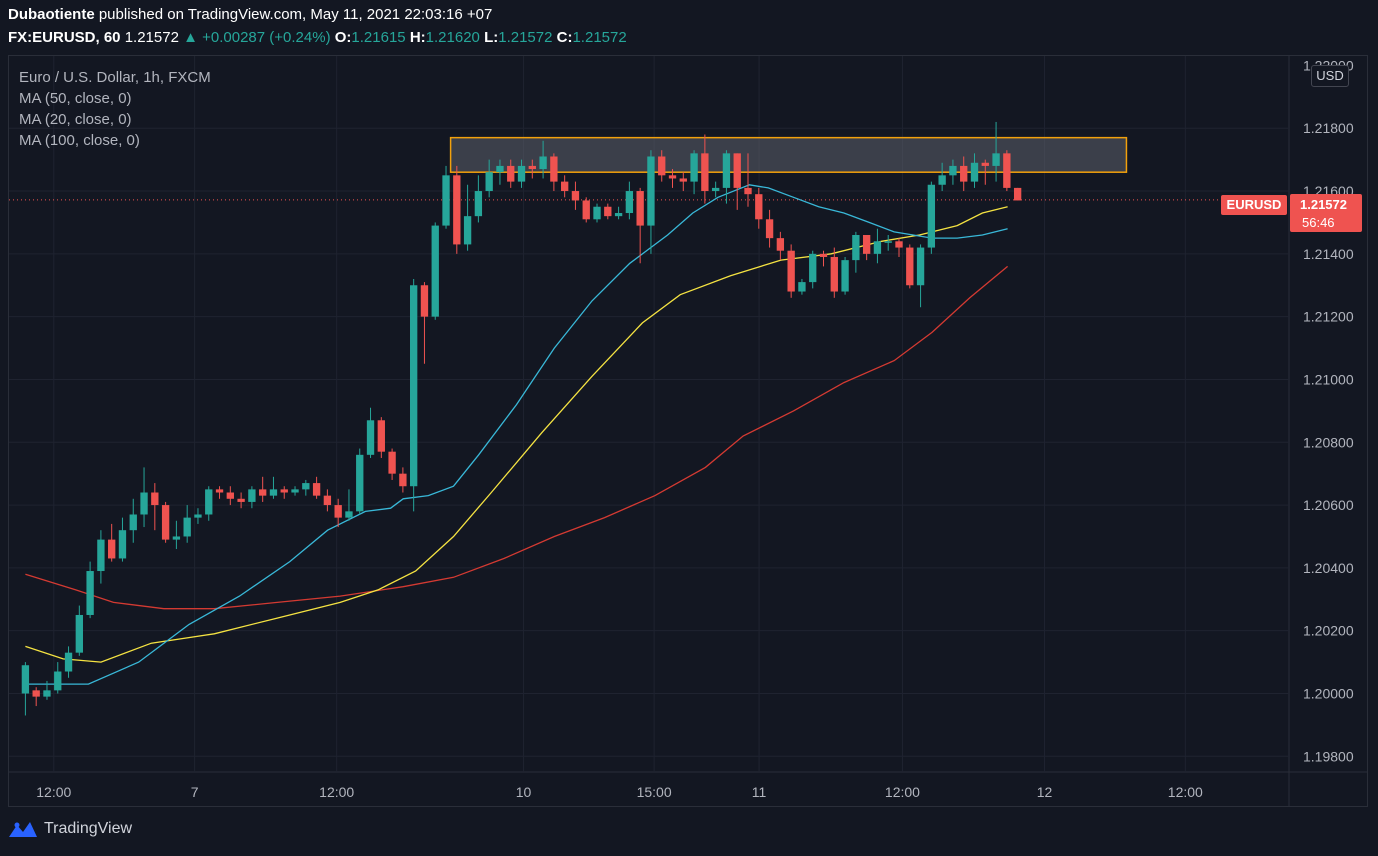 The height and width of the screenshot is (856, 1378). I want to click on bar-countdown: 56:46, so click(1318, 222).